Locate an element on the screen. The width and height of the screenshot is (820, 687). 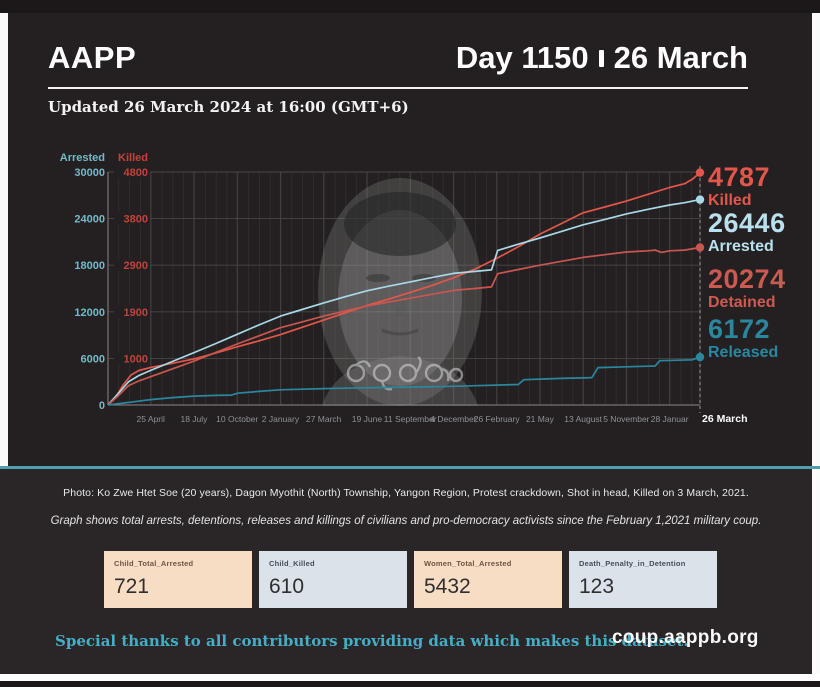
stat-card-label: Death_Penalty_in_Detention is located at coordinates (632, 563).